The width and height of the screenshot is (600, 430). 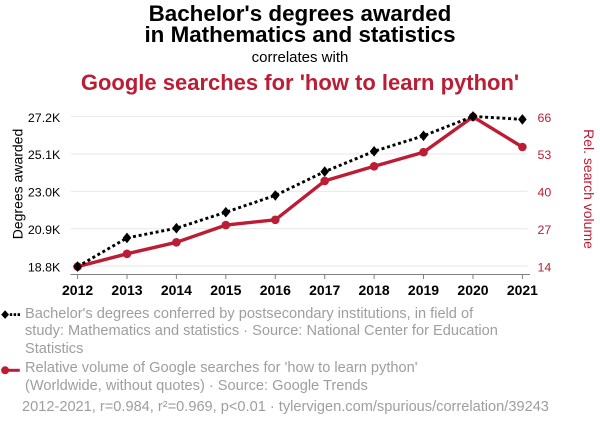 I want to click on svg-text: 23.0K, so click(x=44, y=193).